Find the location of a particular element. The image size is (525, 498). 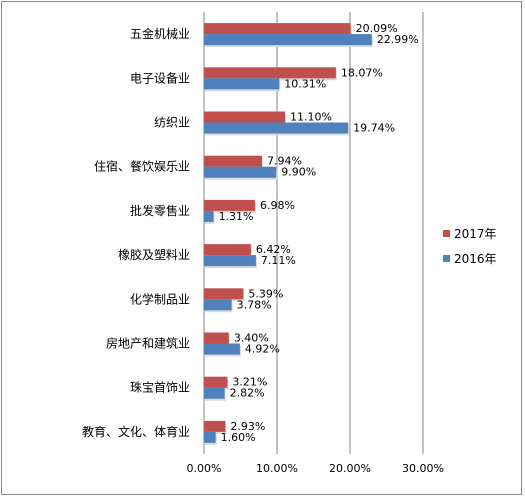

data-label: 7.94% is located at coordinates (284, 161).